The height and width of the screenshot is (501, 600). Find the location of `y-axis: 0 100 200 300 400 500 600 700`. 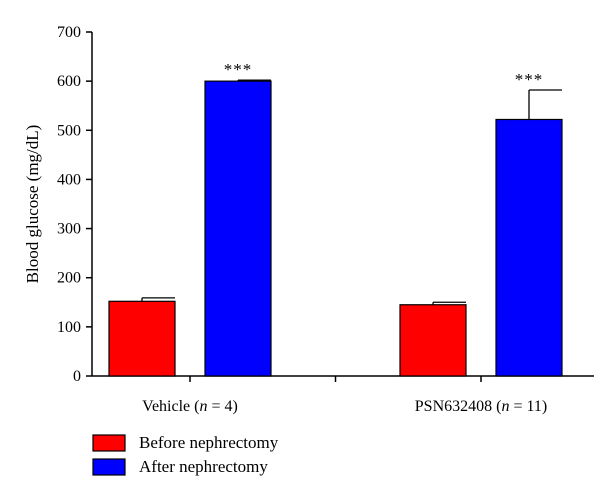

y-axis: 0 100 200 300 400 500 600 700 is located at coordinates (75, 204).